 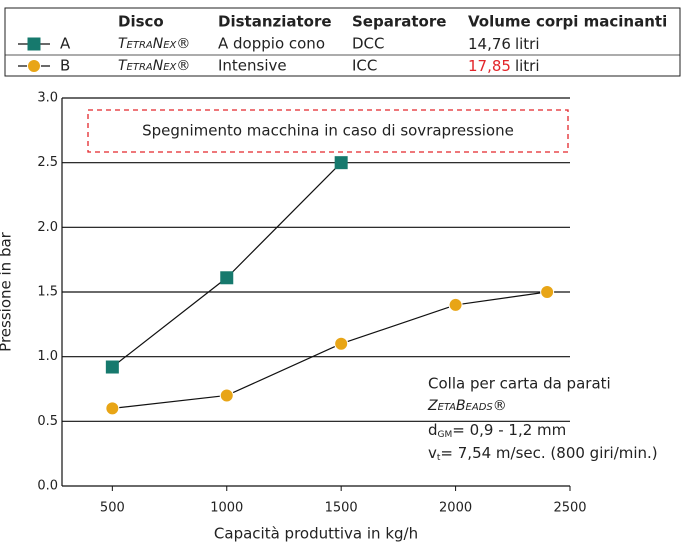 I want to click on legend-label: A, so click(x=65, y=44).